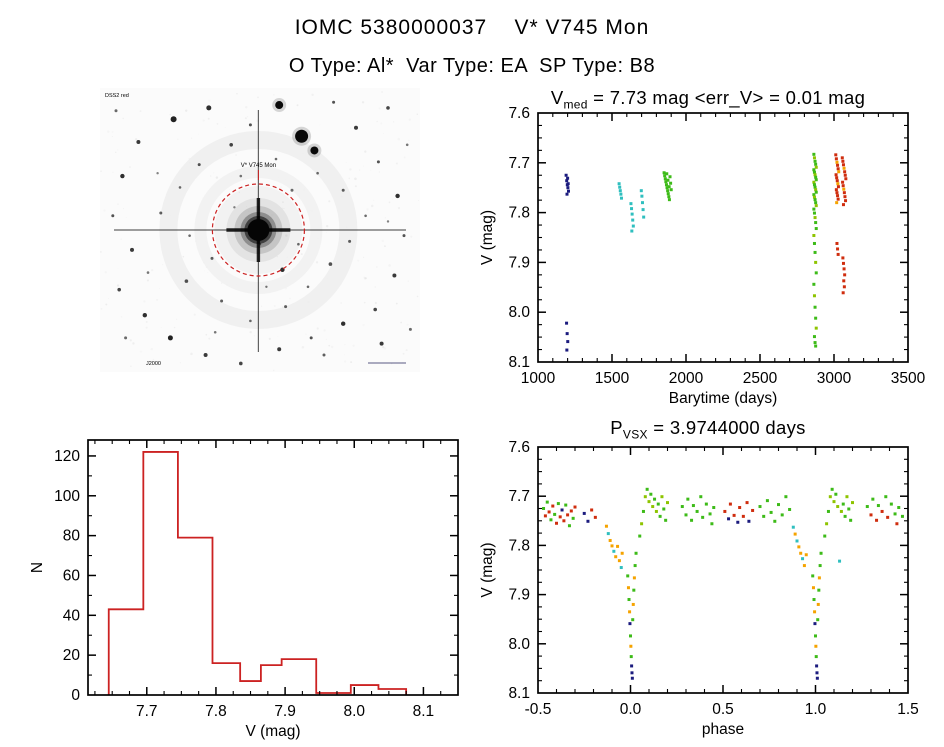 The width and height of the screenshot is (944, 747). Describe the element at coordinates (616, 427) in the screenshot. I see `period-symbol: P` at that location.